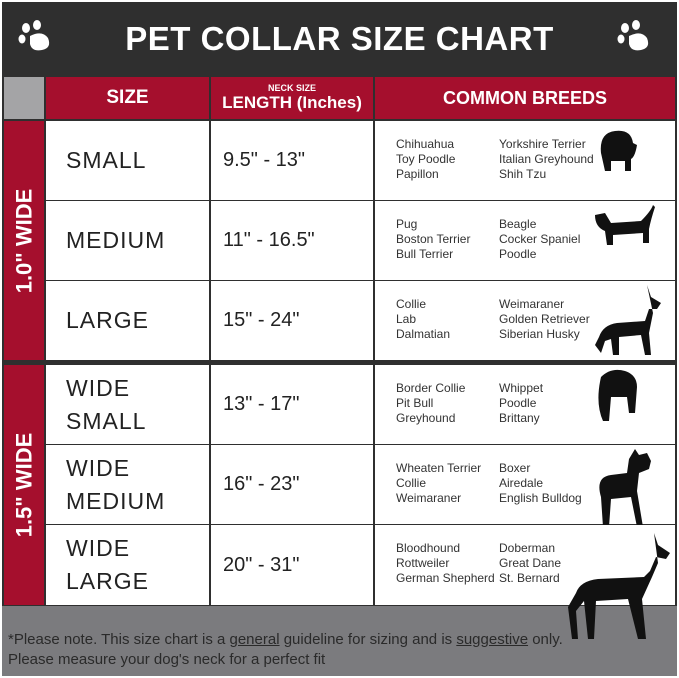 The width and height of the screenshot is (679, 678). What do you see at coordinates (544, 318) in the screenshot?
I see `breed-name: Golden Retriever` at bounding box center [544, 318].